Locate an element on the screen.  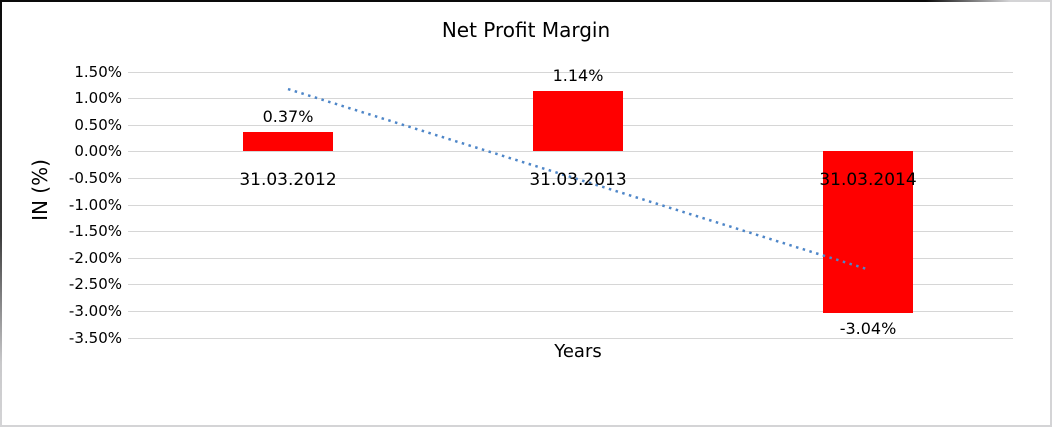
value-label: 1.14% is located at coordinates (578, 75).